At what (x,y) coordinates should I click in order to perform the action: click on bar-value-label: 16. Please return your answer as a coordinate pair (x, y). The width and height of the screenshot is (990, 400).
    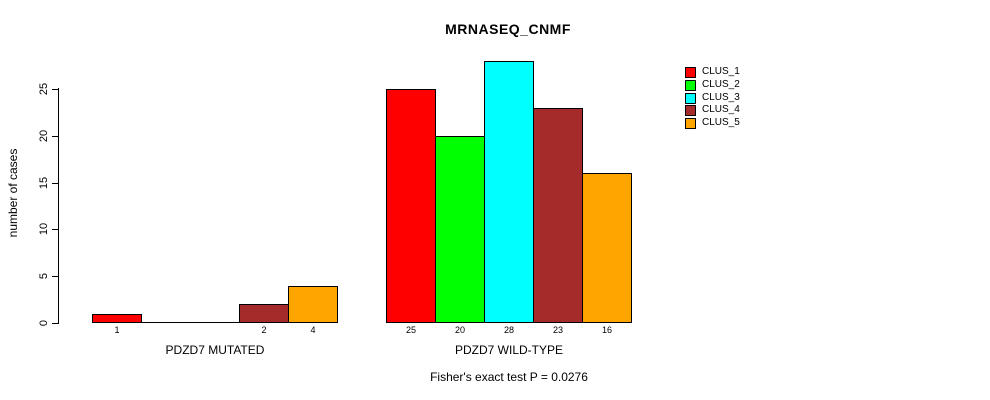
    Looking at the image, I should click on (606, 330).